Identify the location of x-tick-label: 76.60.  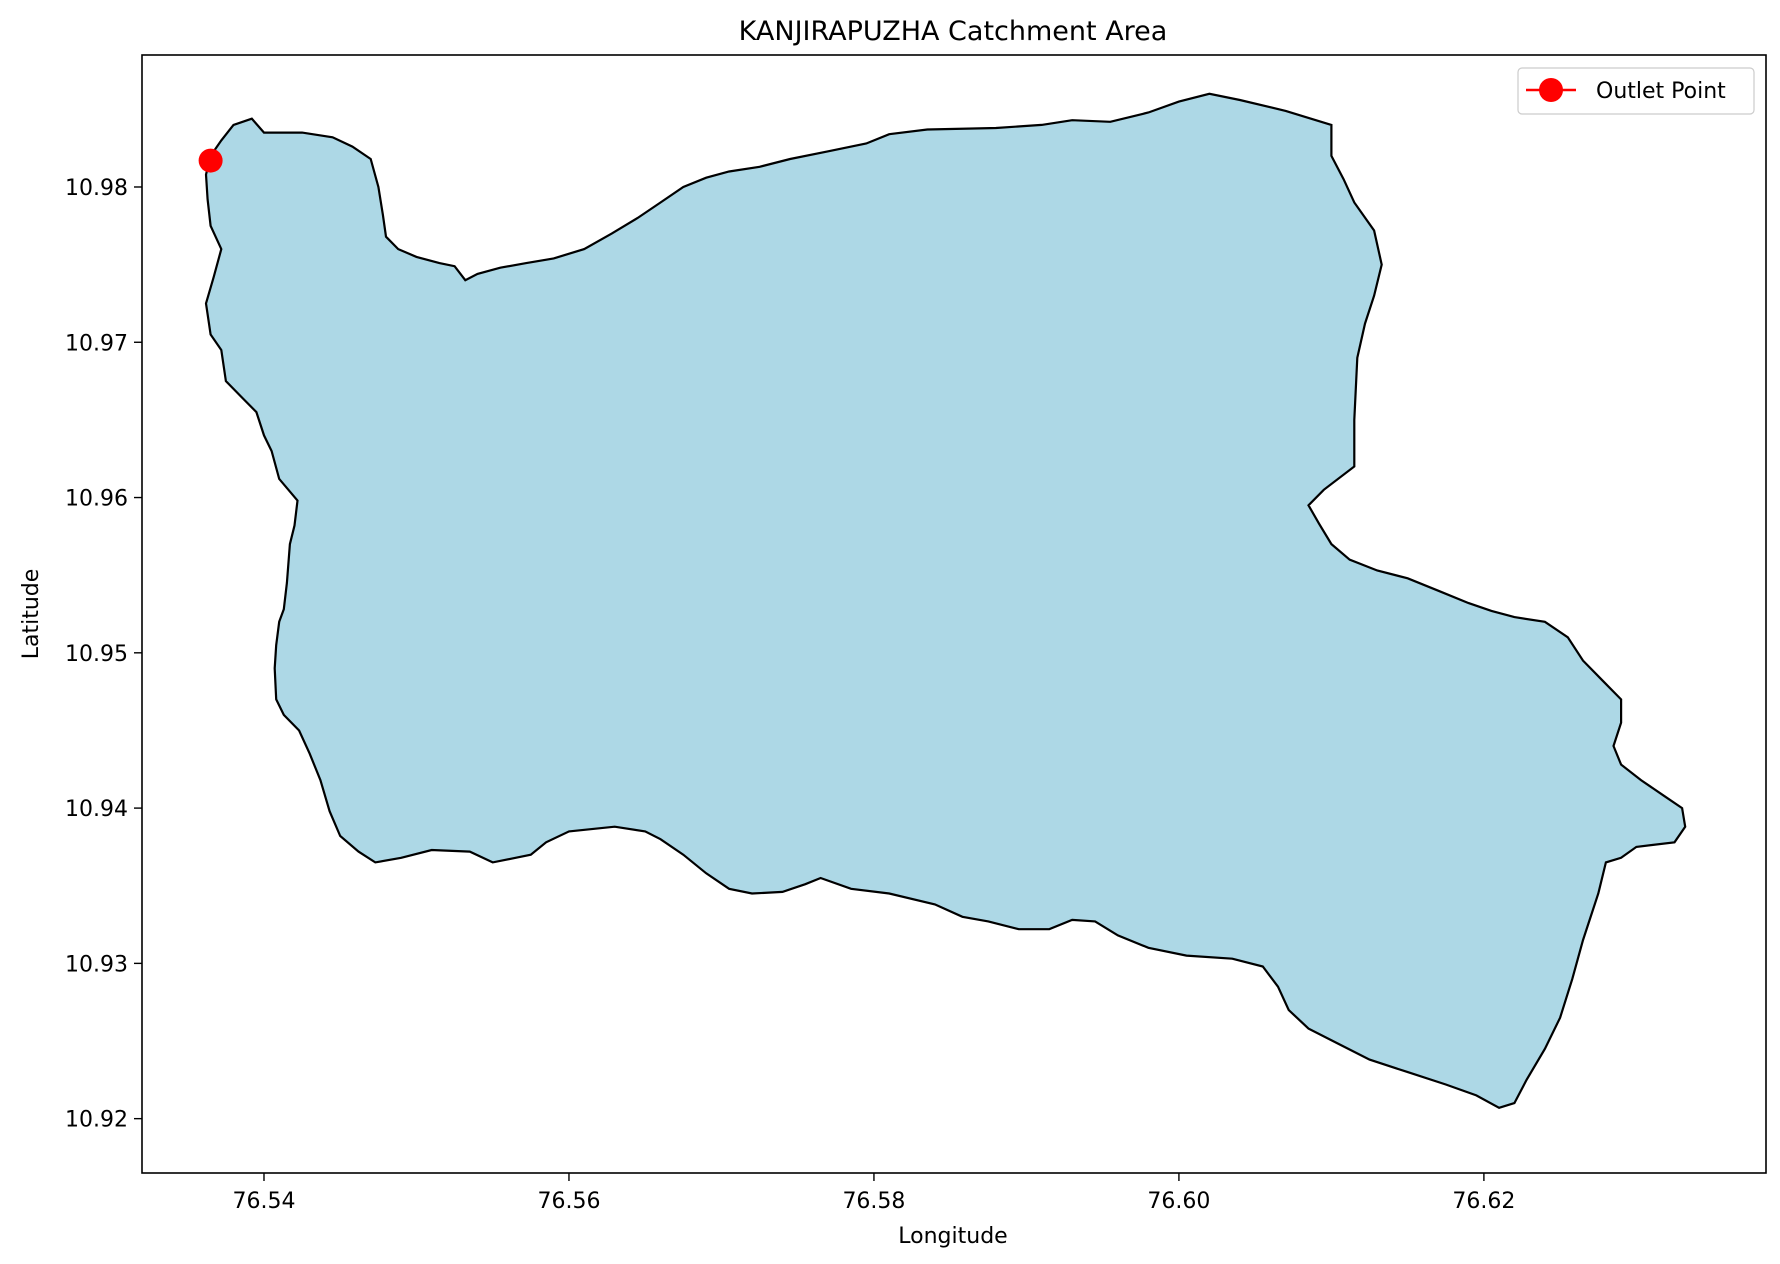
(1178, 1201).